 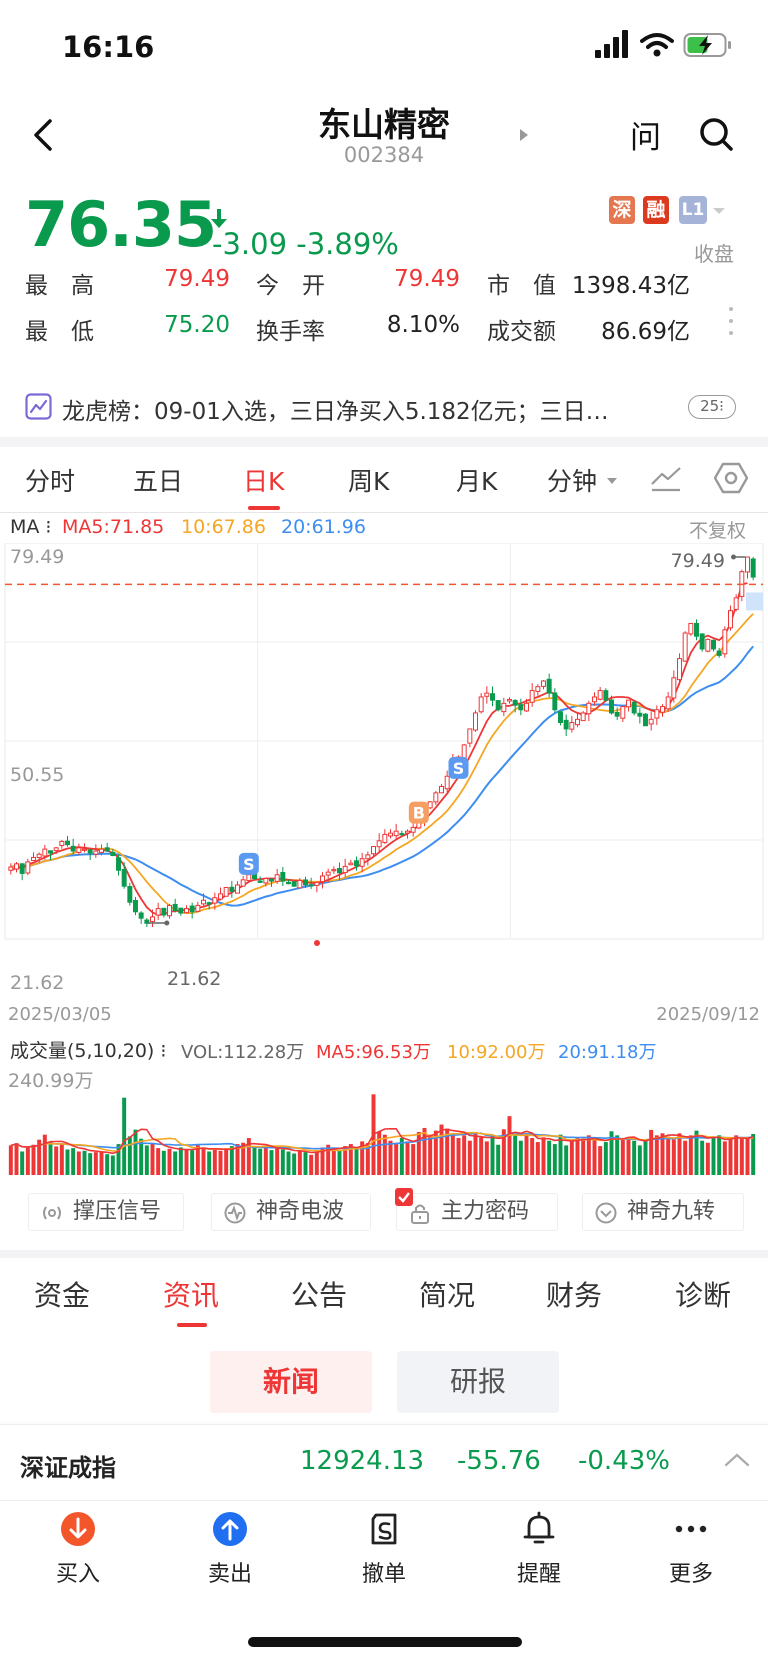 What do you see at coordinates (106, 1212) in the screenshot?
I see `support-resistance-button: 撑压信号` at bounding box center [106, 1212].